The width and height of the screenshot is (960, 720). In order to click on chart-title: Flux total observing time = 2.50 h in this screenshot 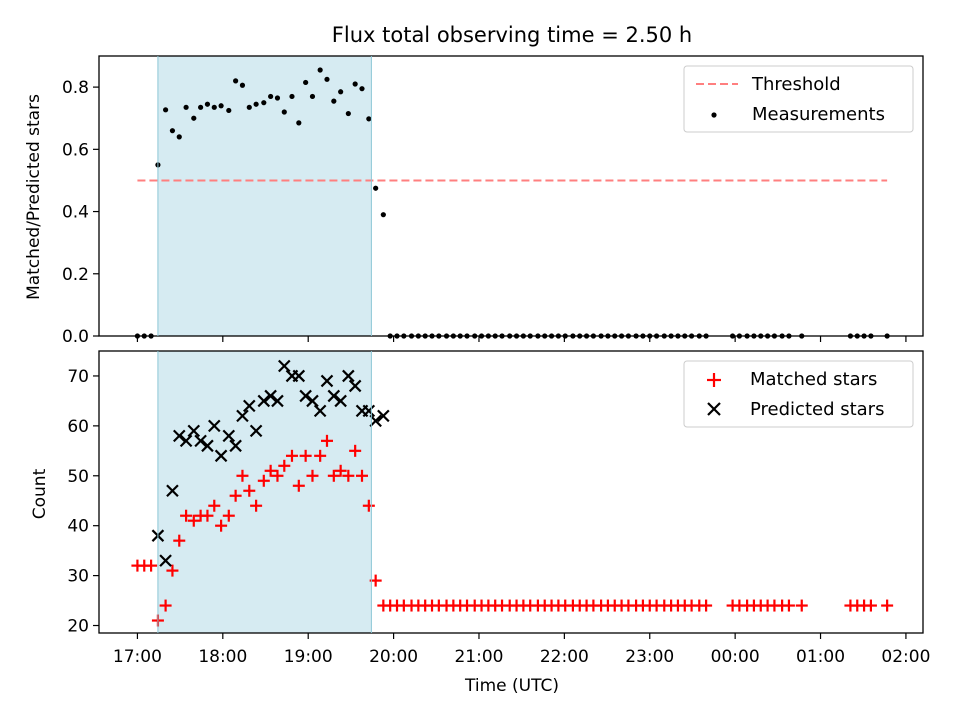, I will do `click(512, 35)`.